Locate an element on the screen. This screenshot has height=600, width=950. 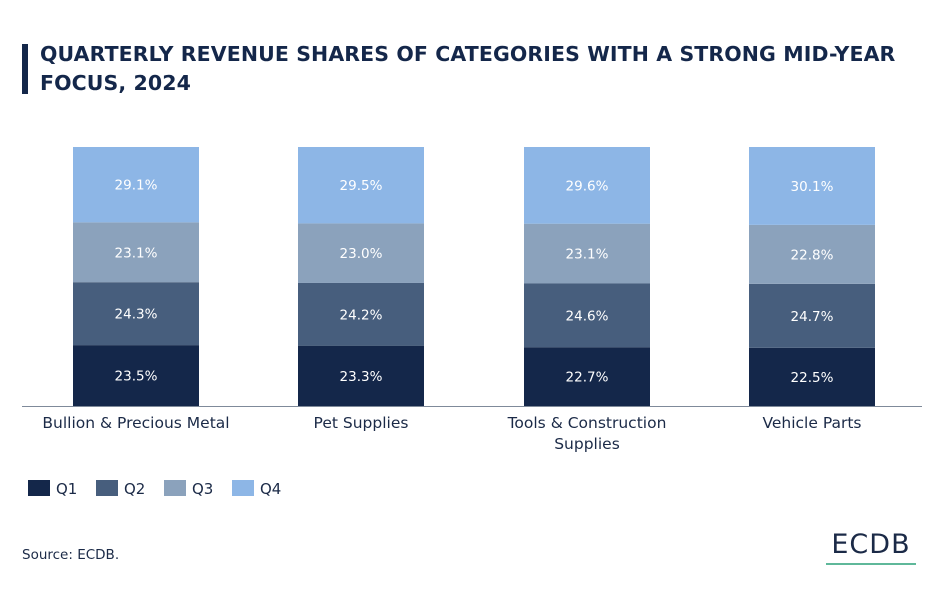
data-label-q2-4: 24.7% is located at coordinates (812, 317).